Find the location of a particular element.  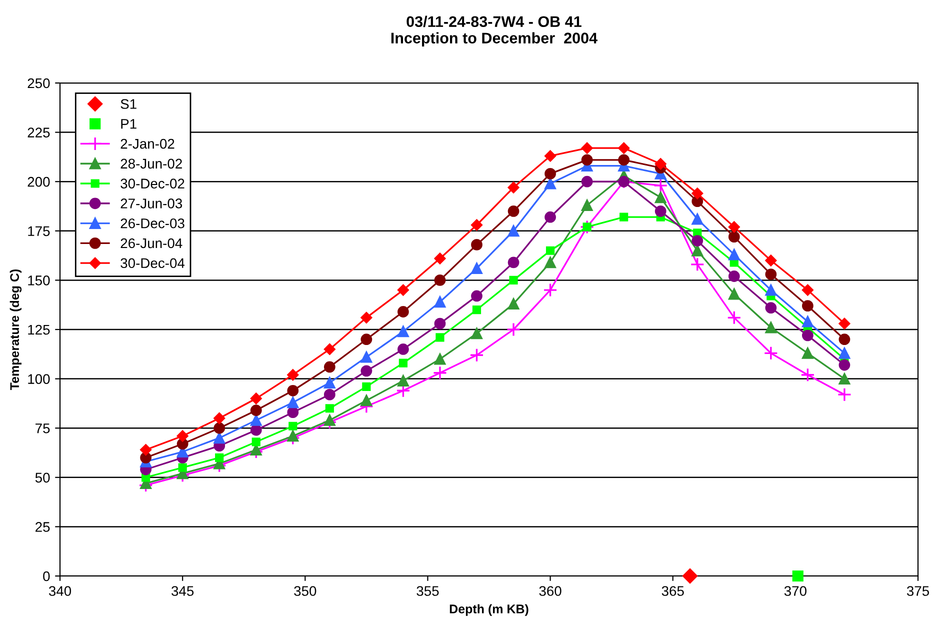

chart-title: 03/11-24-83-7W4 - OB 41 Inception to December 2004 is located at coordinates (494, 31).